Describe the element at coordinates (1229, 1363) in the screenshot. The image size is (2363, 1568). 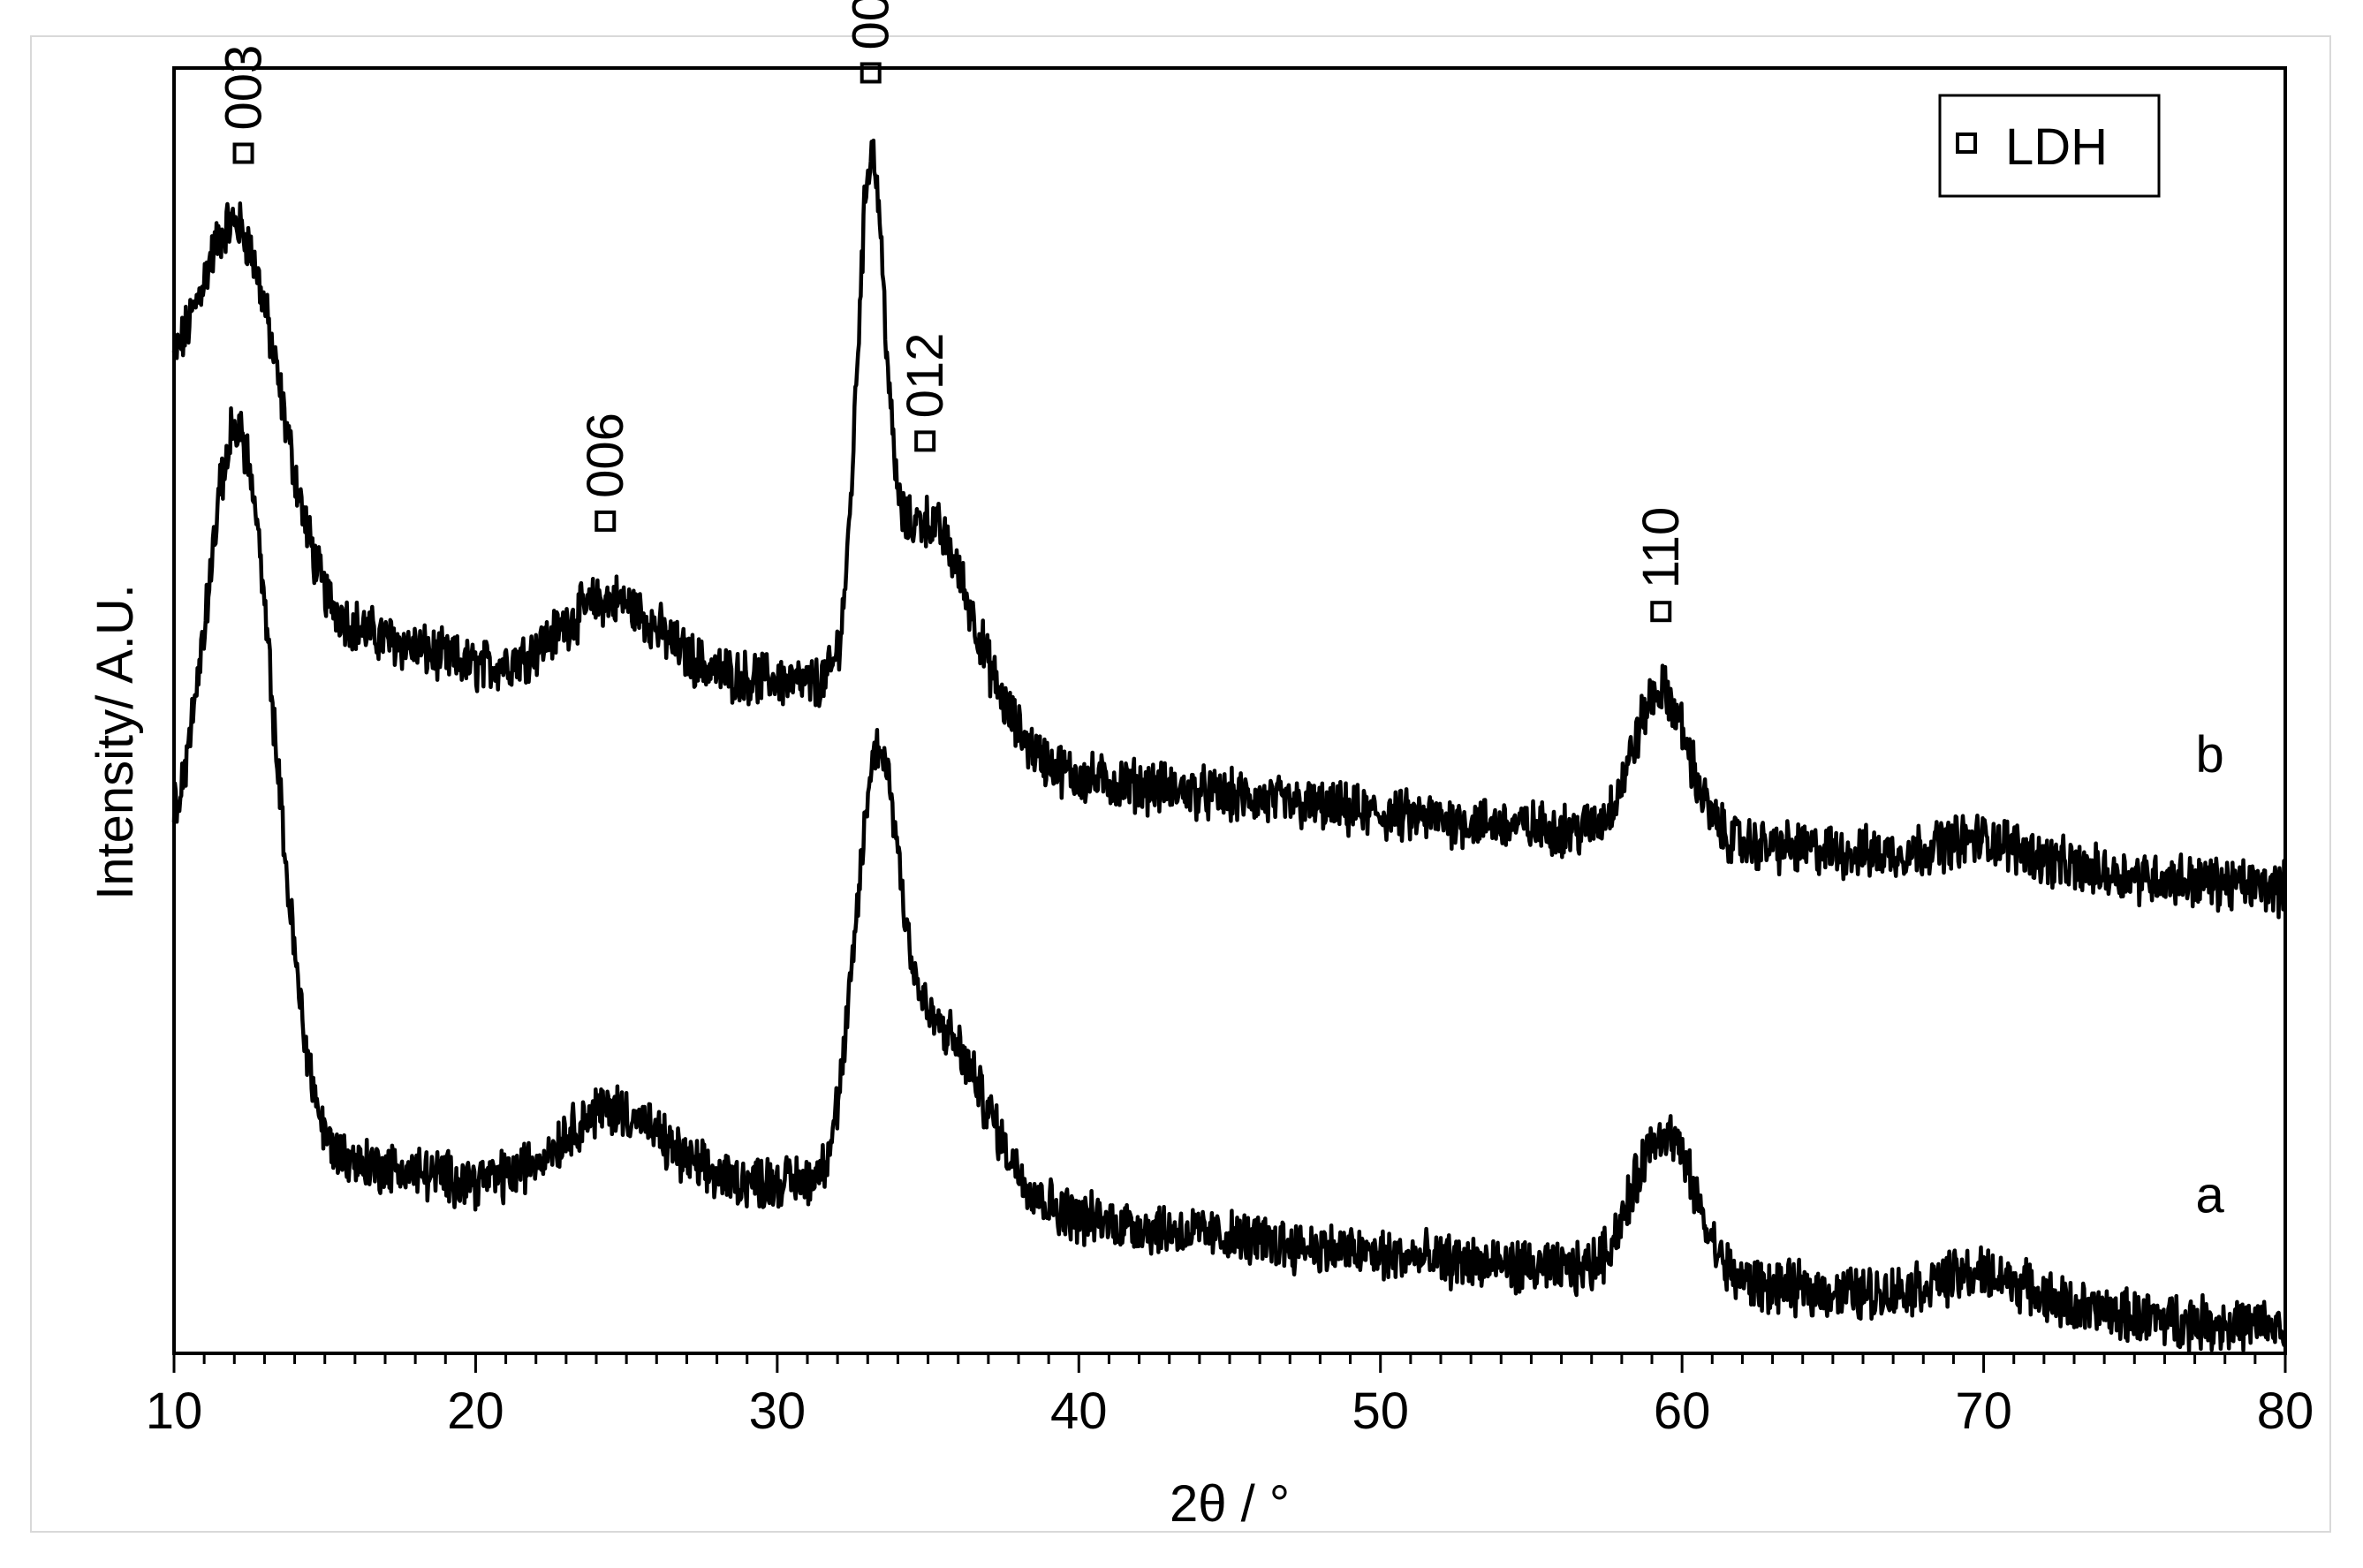
I see `x-axis-ticks` at that location.